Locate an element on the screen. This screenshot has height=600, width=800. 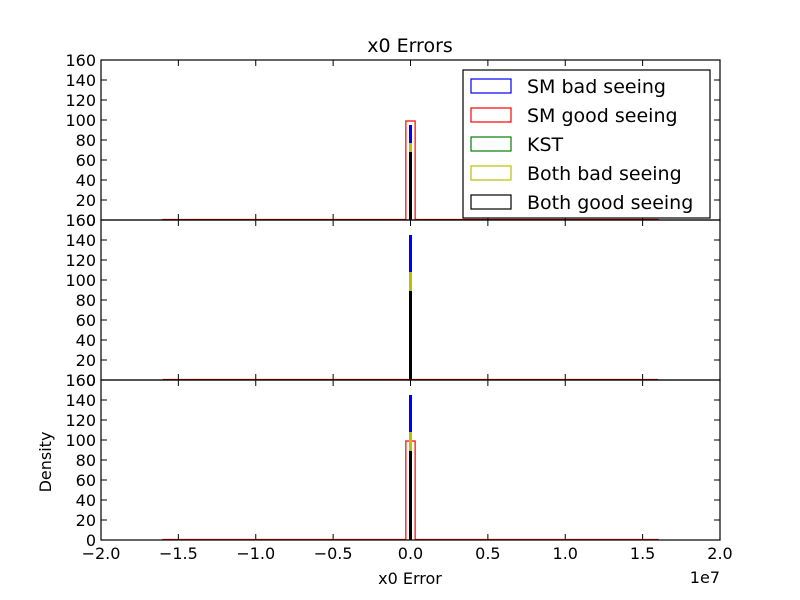
x-tick-label: 0.0 is located at coordinates (410, 553).